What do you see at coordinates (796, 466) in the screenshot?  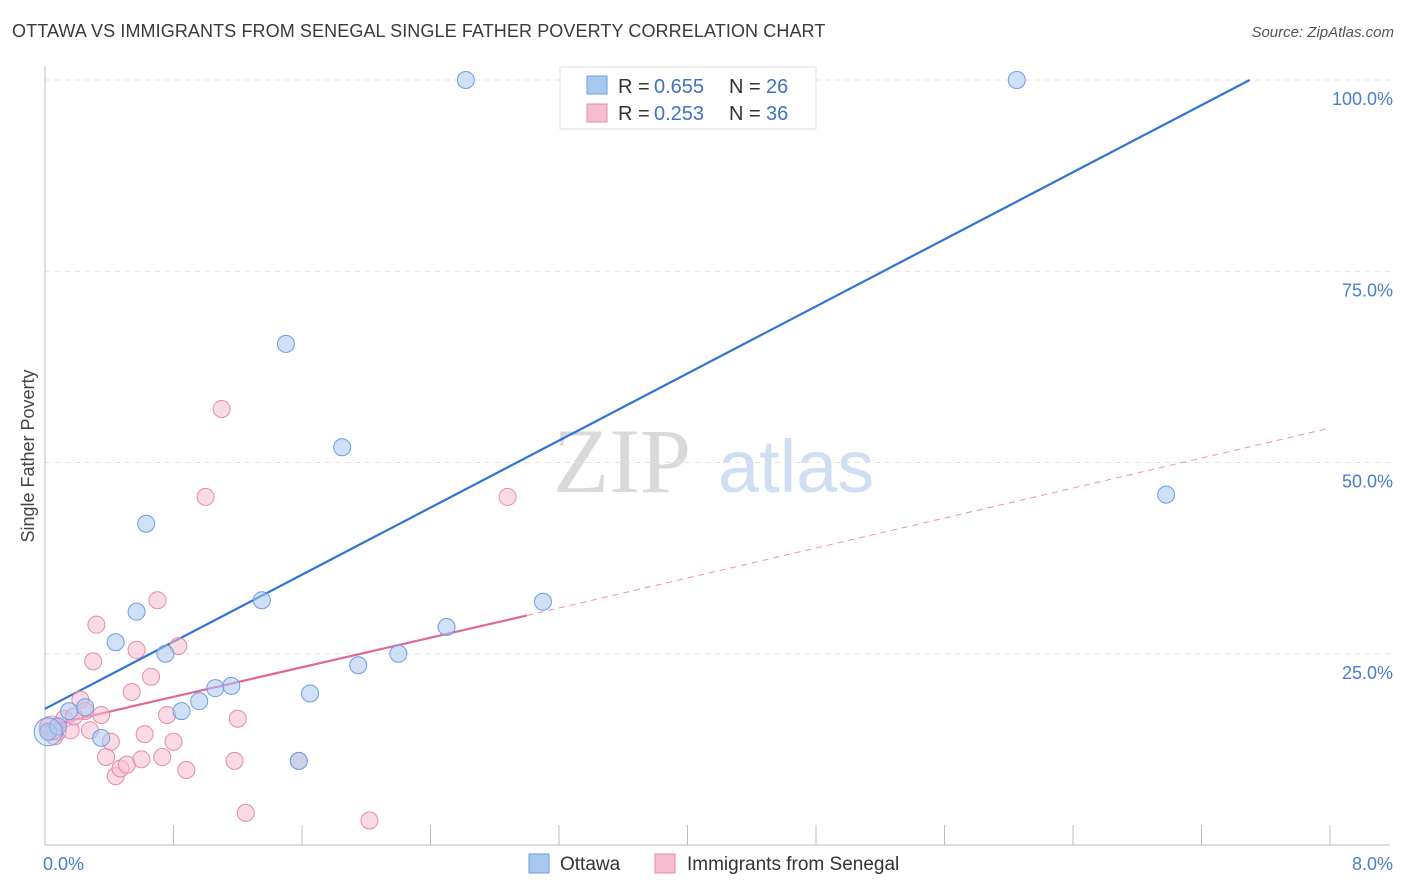 I see `watermark-atlas: atlas` at bounding box center [796, 466].